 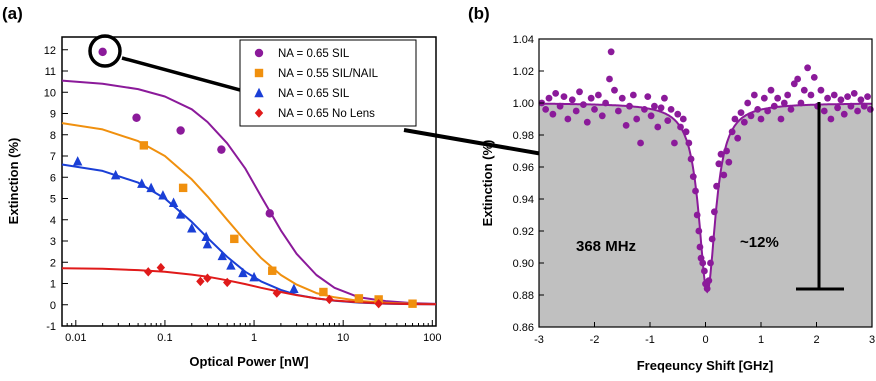 I want to click on y-tick-label-b: 1.02, so click(x=523, y=72).